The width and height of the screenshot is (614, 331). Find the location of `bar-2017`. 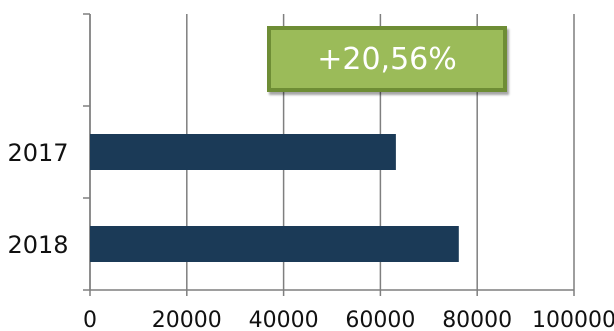

bar-2017 is located at coordinates (243, 152).